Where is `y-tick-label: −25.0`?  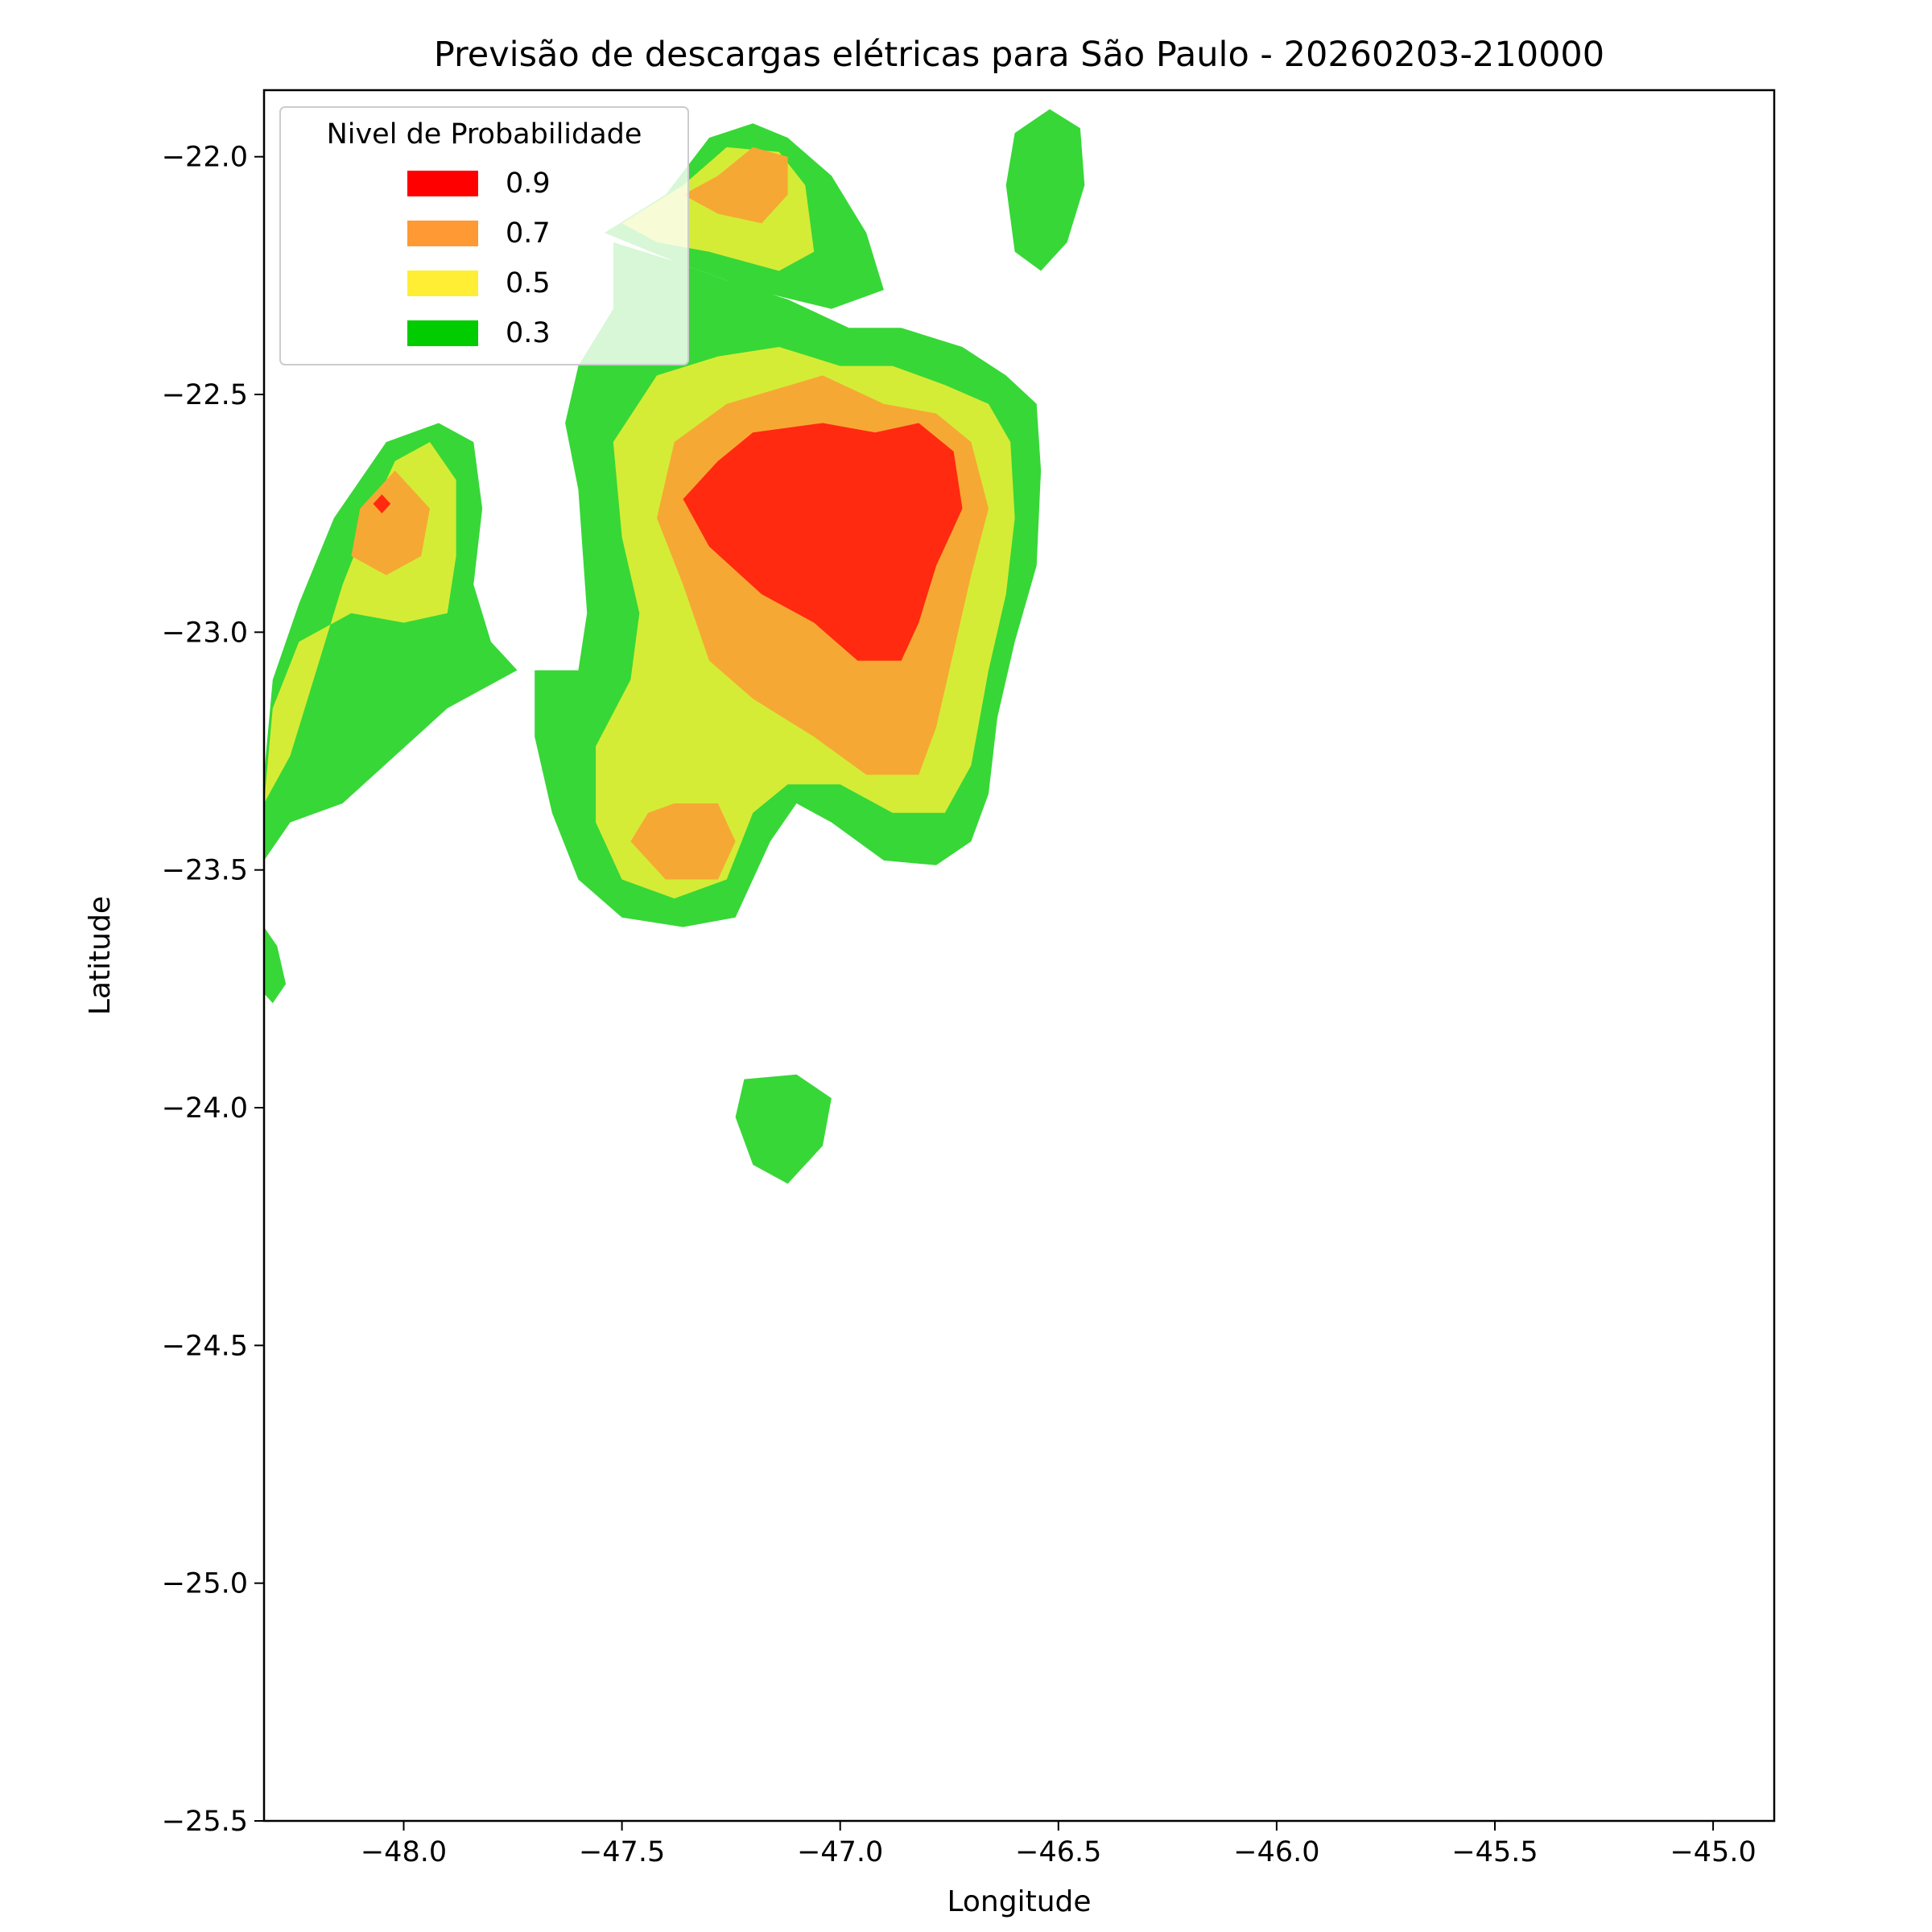
y-tick-label: −25.0 is located at coordinates (205, 1584).